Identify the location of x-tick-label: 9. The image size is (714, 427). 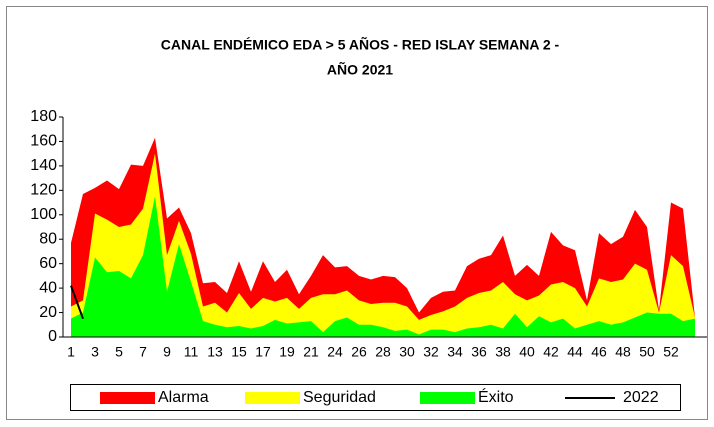
(167, 352).